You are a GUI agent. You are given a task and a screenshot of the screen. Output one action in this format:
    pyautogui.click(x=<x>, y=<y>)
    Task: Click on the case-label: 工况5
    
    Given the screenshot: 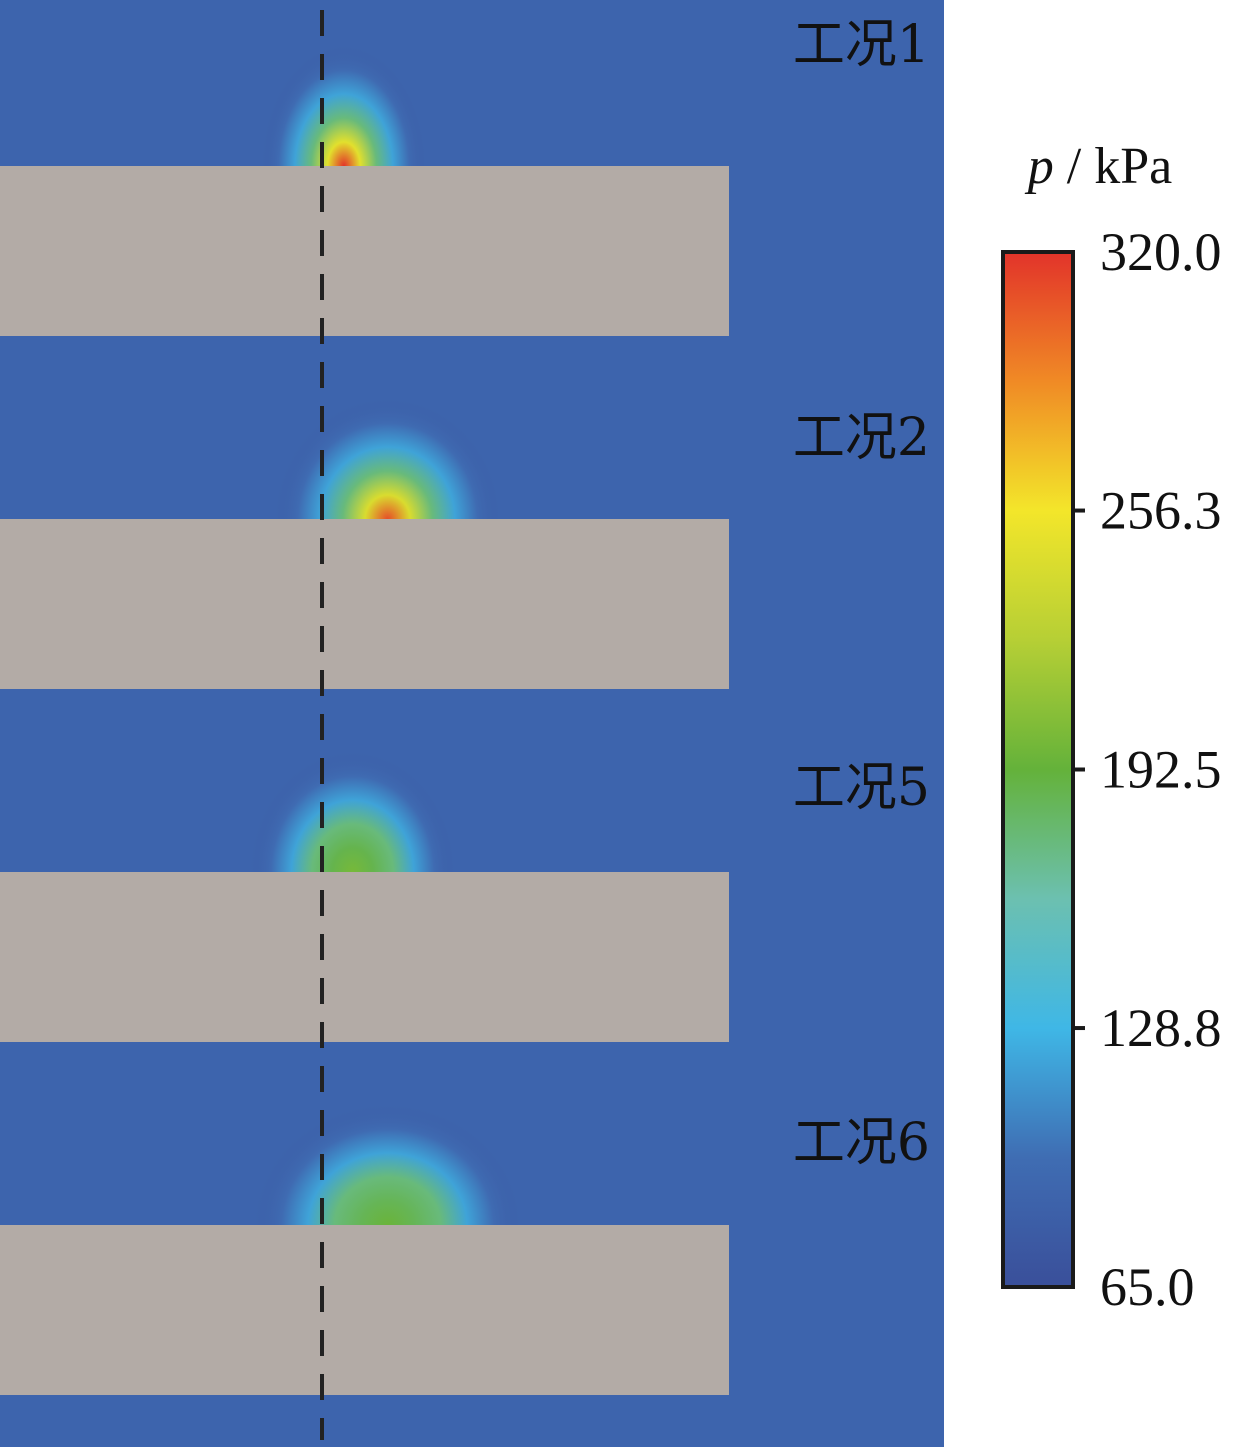 What is the action you would take?
    pyautogui.click(x=861, y=788)
    